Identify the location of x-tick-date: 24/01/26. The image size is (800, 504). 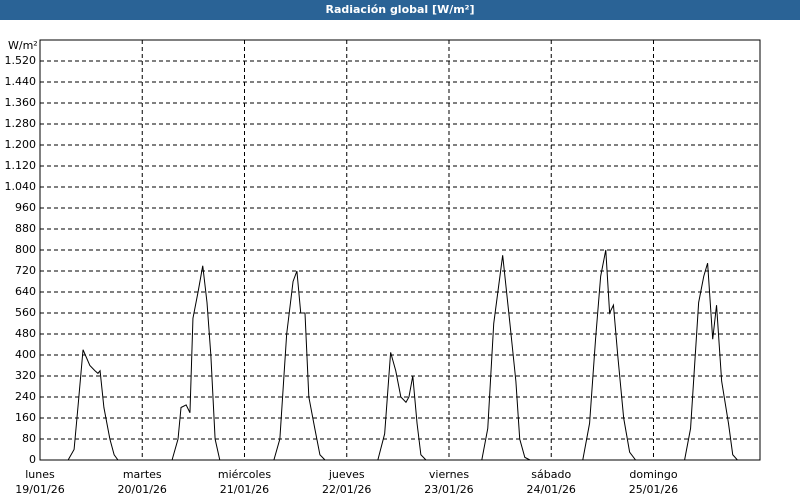
(551, 489).